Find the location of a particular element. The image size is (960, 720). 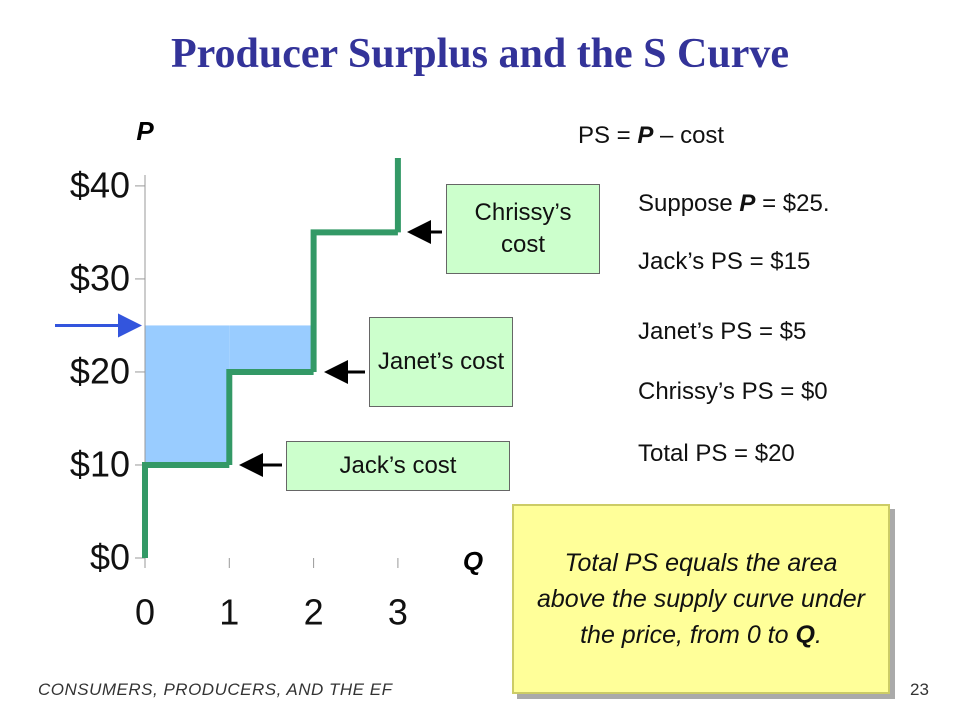

y-tick-label: $10 is located at coordinates (100, 463).